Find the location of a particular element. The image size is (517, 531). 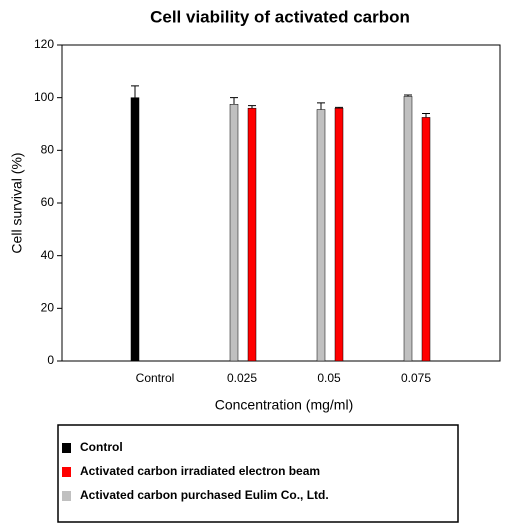

y-tick-label: 40 is located at coordinates (48, 255).